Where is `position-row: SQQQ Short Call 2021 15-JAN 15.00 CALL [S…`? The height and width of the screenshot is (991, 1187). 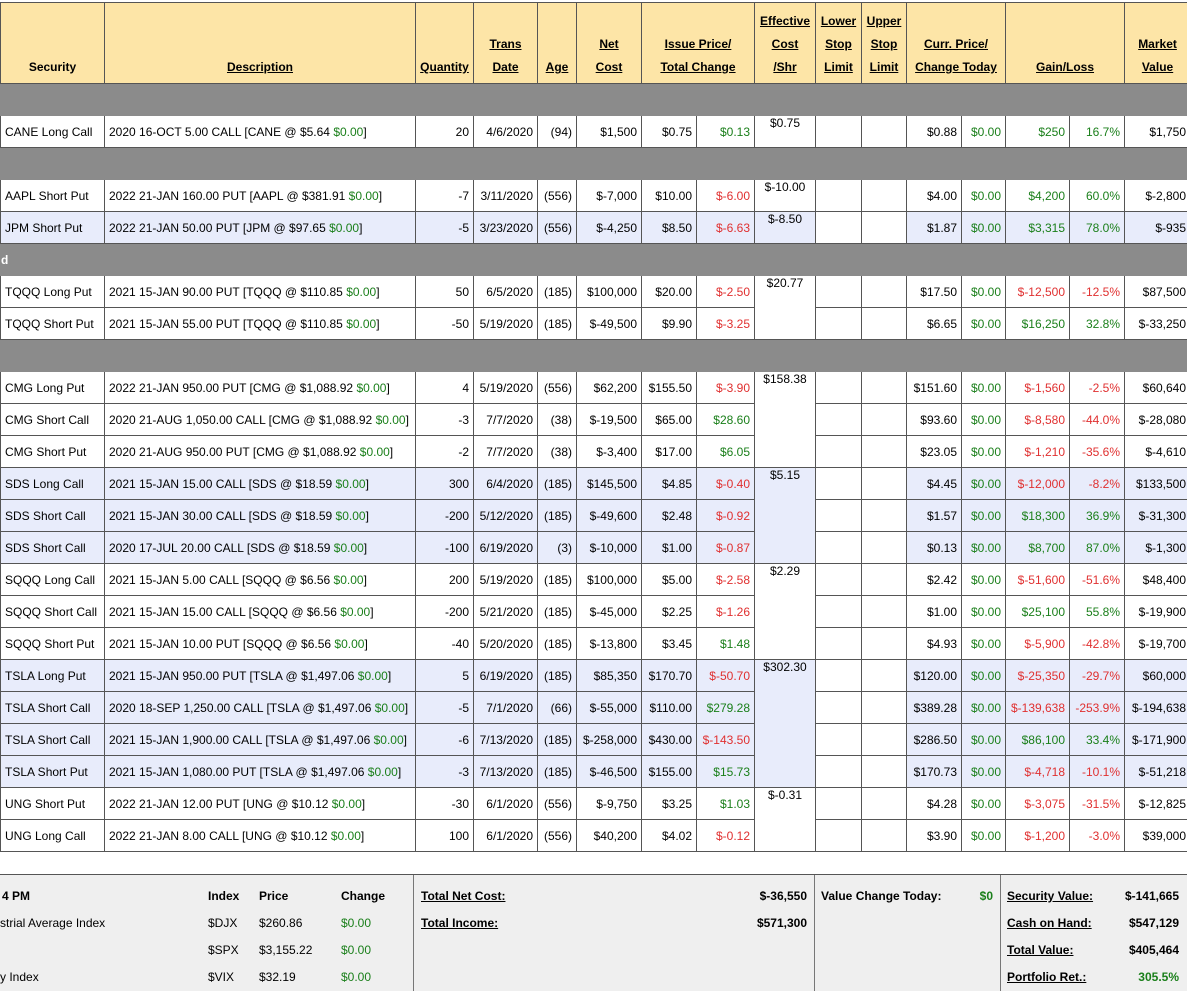
position-row: SQQQ Short Call 2021 15-JAN 15.00 CALL [S… is located at coordinates (593, 611).